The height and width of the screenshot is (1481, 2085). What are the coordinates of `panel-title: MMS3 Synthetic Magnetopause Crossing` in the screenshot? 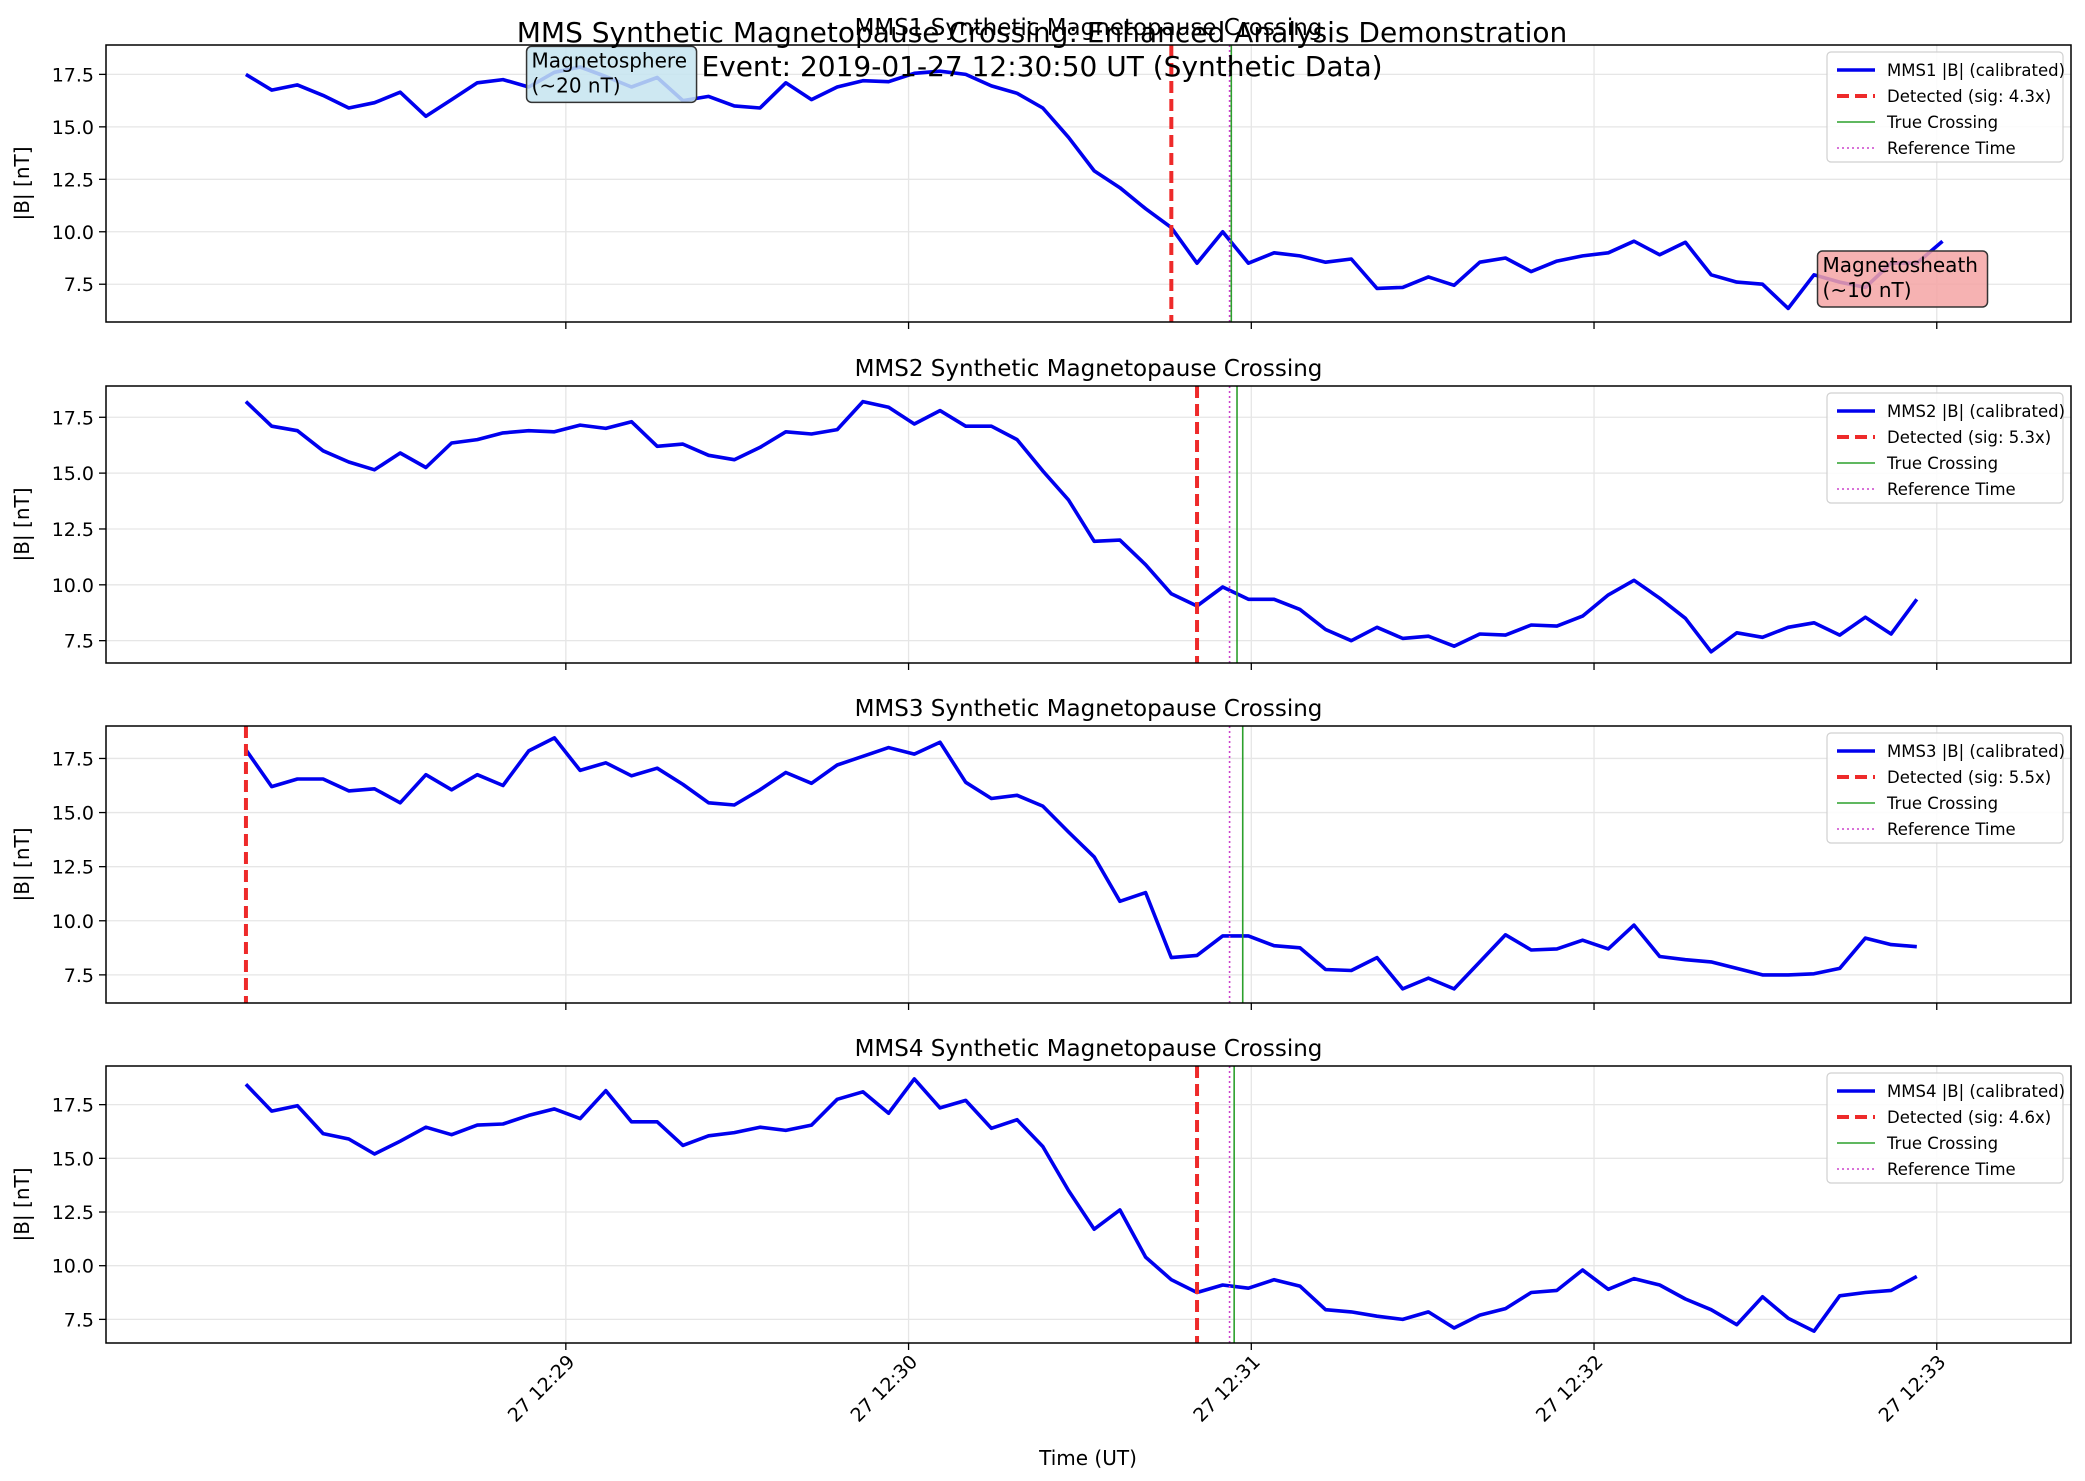 It's located at (1089, 709).